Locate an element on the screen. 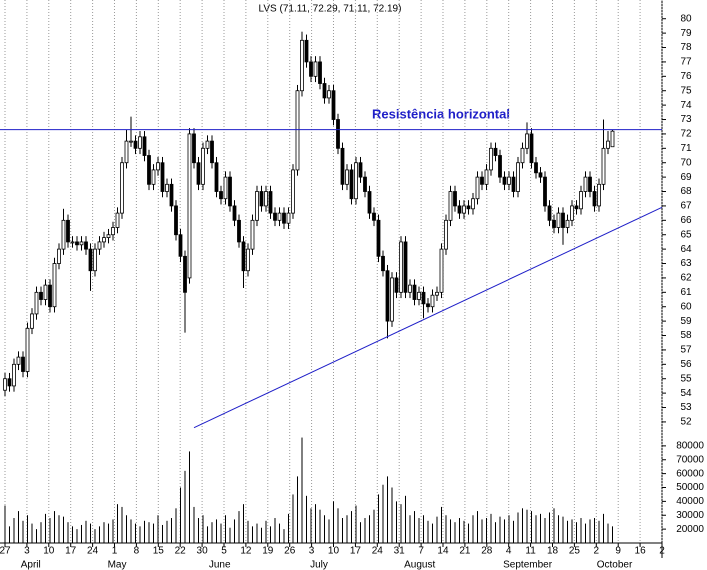 The height and width of the screenshot is (570, 707). annotation: Resistência horizontal is located at coordinates (441, 113).